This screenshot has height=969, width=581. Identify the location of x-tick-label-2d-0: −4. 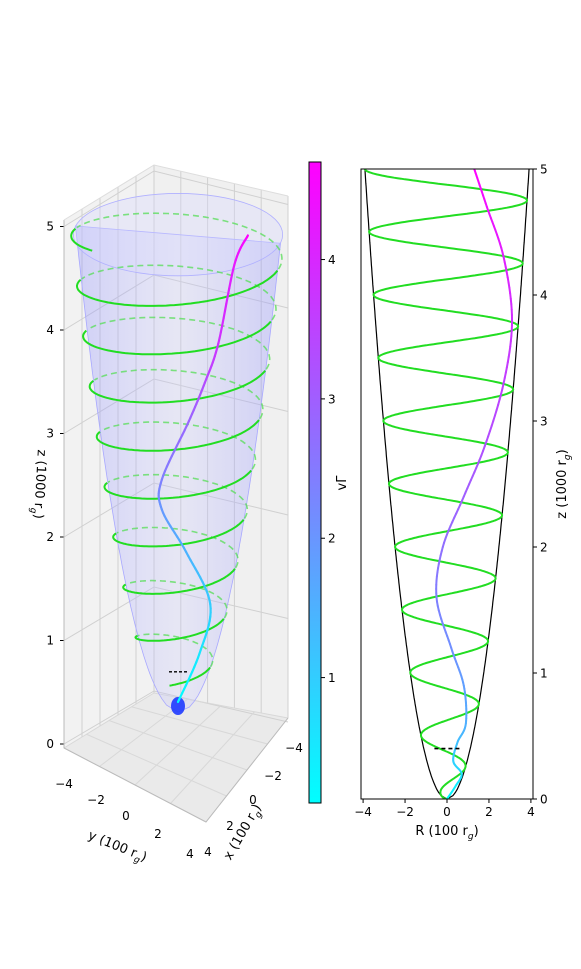
(363, 812).